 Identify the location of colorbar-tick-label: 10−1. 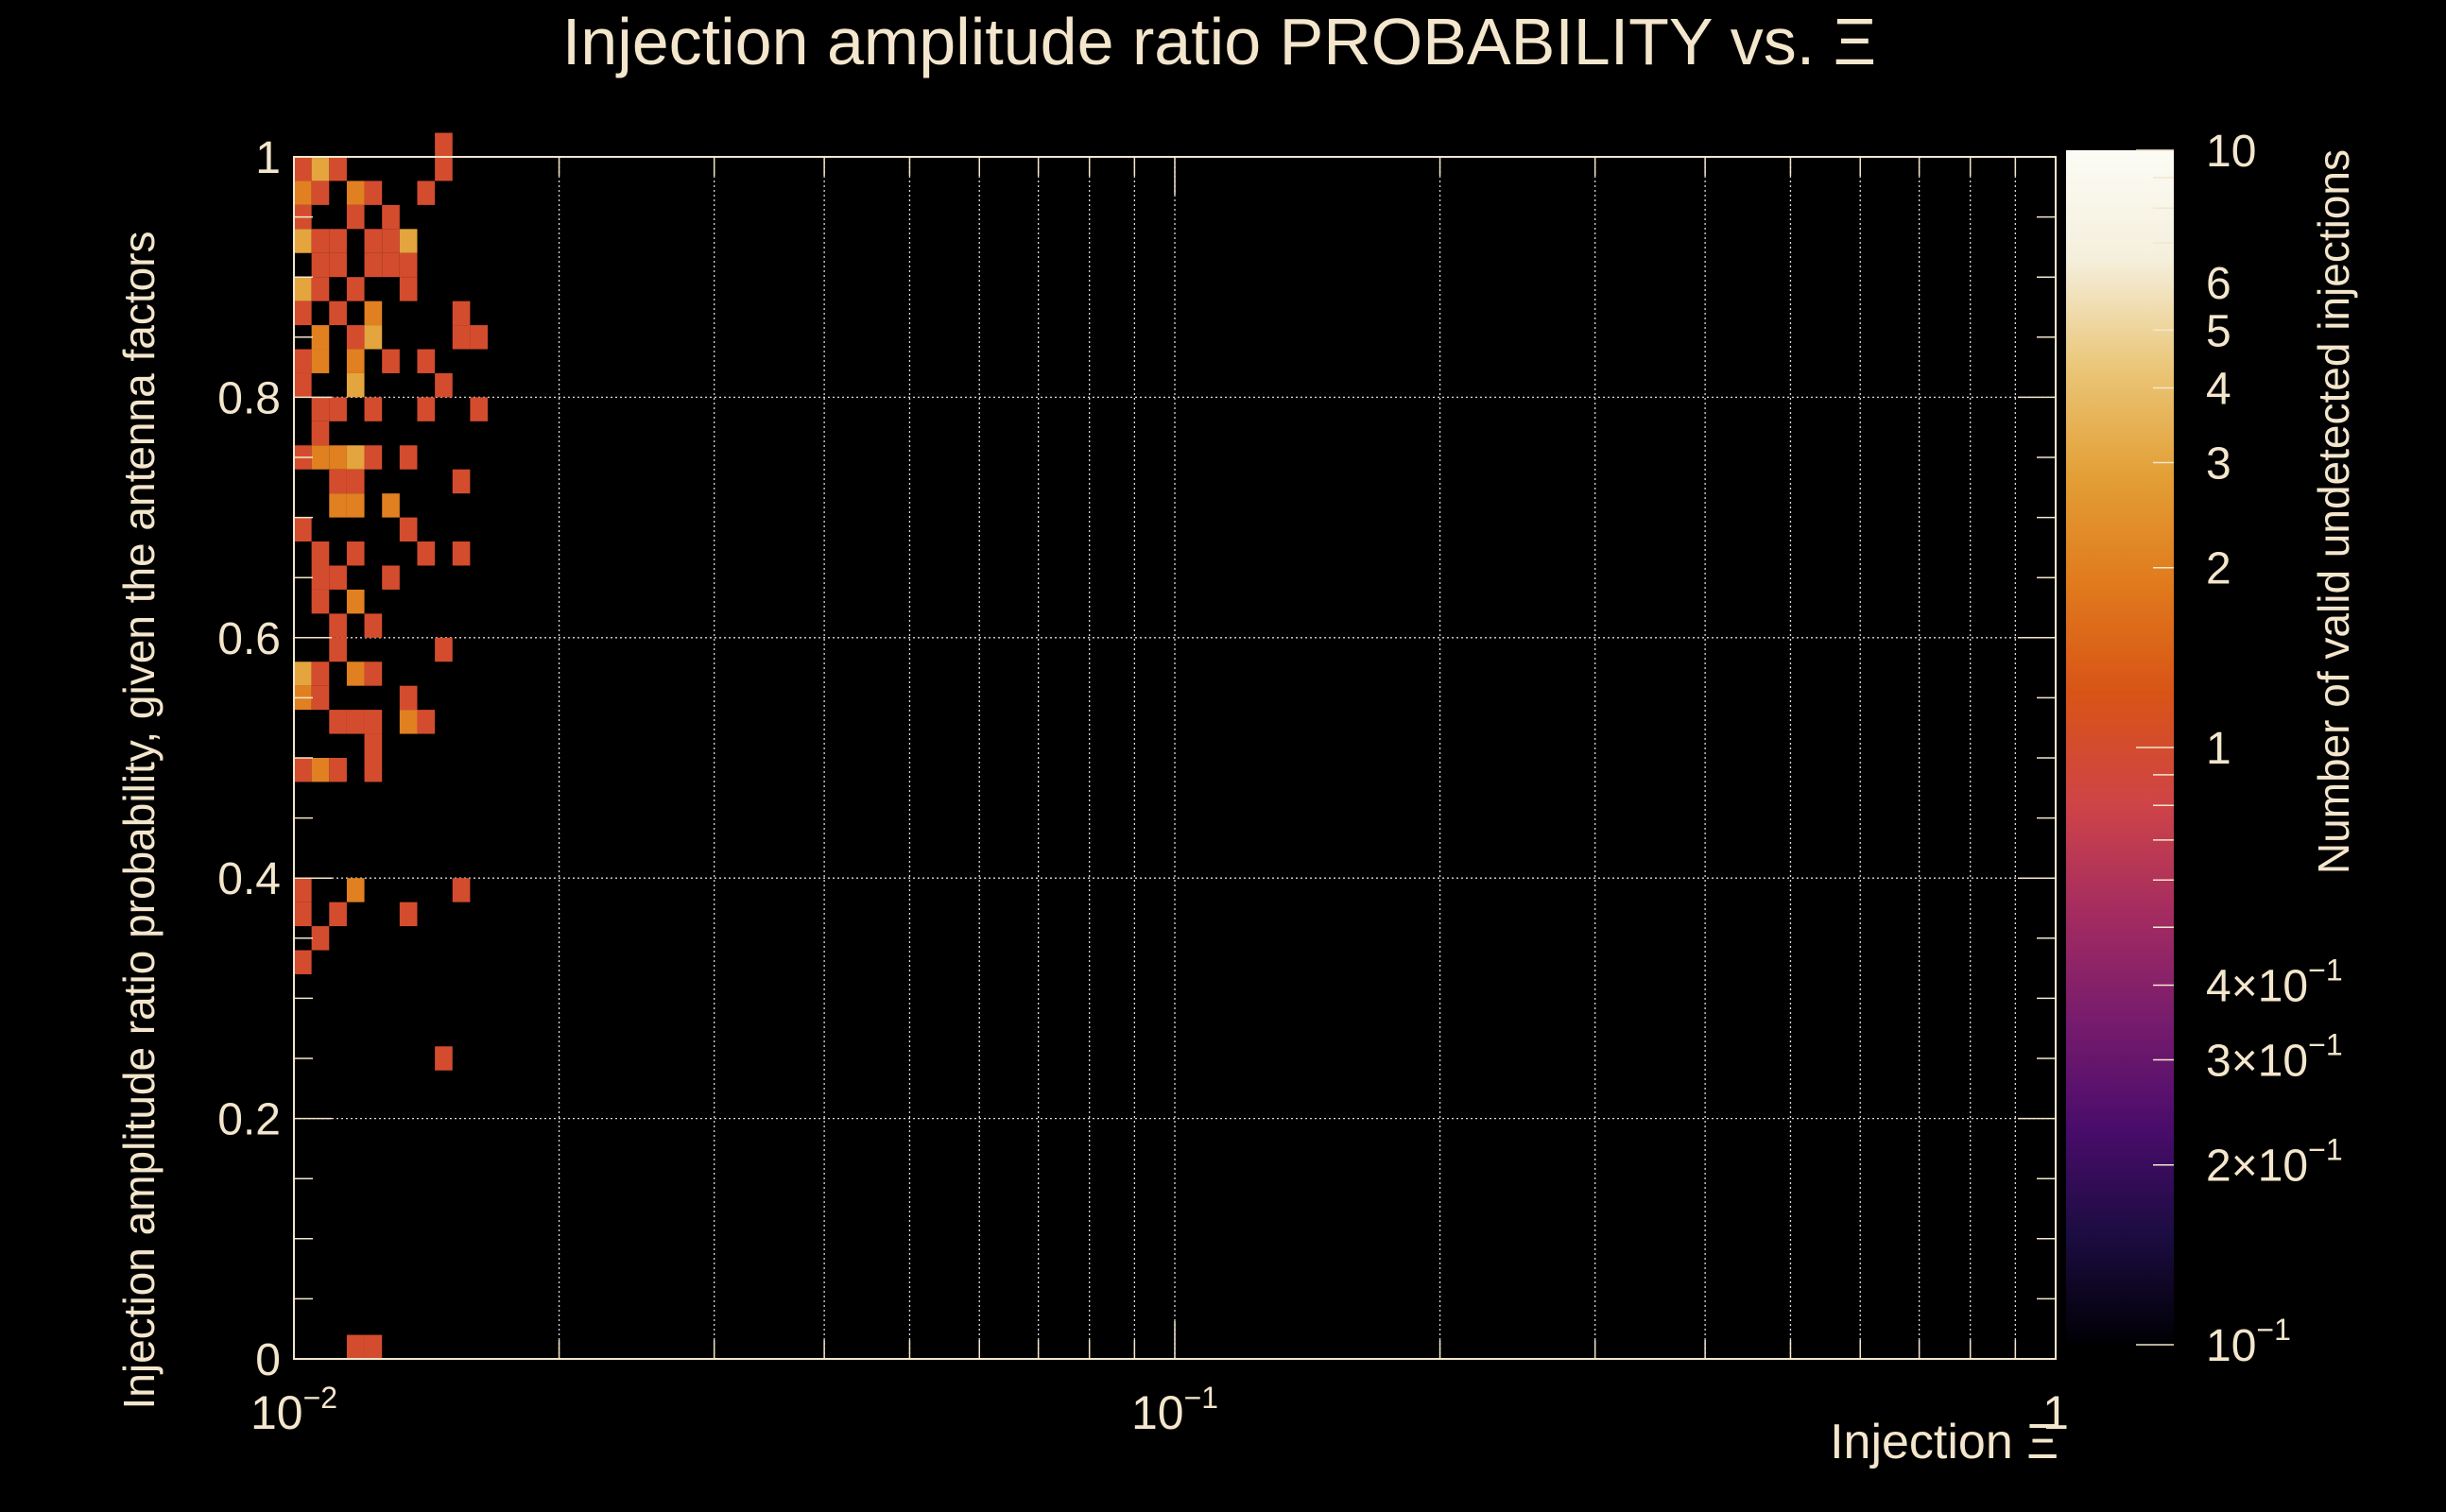
(2248, 1342).